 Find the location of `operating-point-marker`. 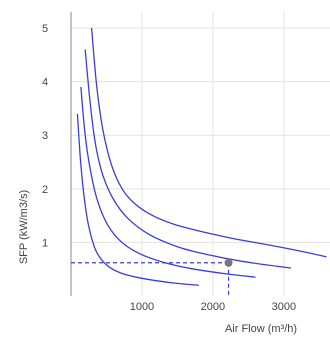

operating-point-marker is located at coordinates (228, 262).